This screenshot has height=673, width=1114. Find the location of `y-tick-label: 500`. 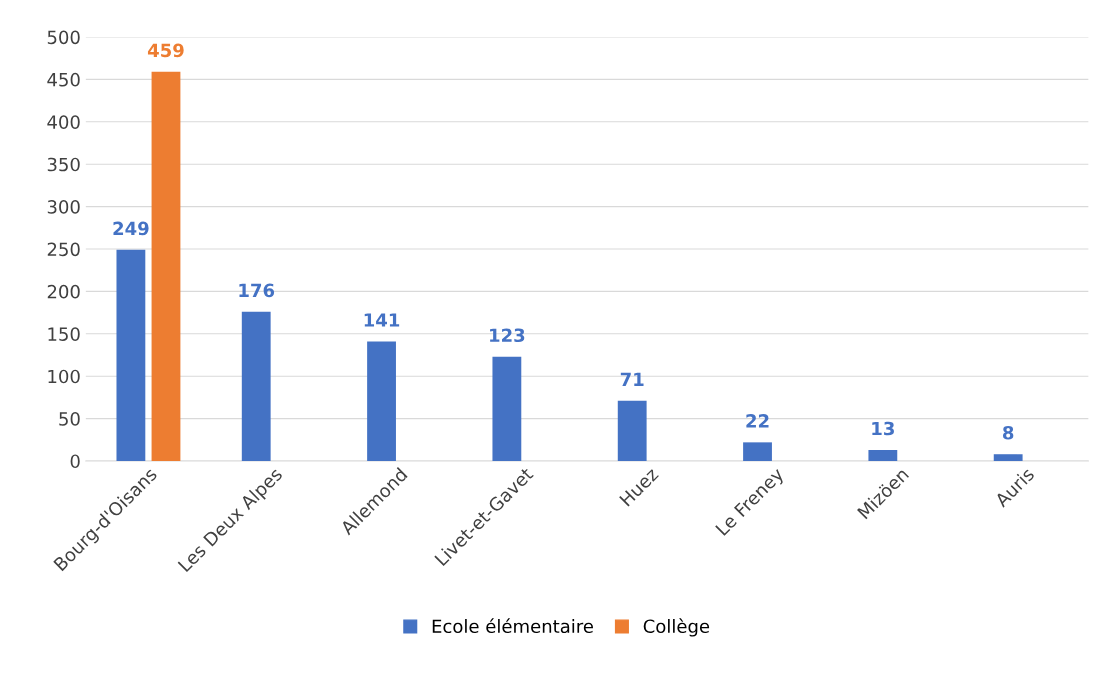

y-tick-label: 500 is located at coordinates (63, 37).